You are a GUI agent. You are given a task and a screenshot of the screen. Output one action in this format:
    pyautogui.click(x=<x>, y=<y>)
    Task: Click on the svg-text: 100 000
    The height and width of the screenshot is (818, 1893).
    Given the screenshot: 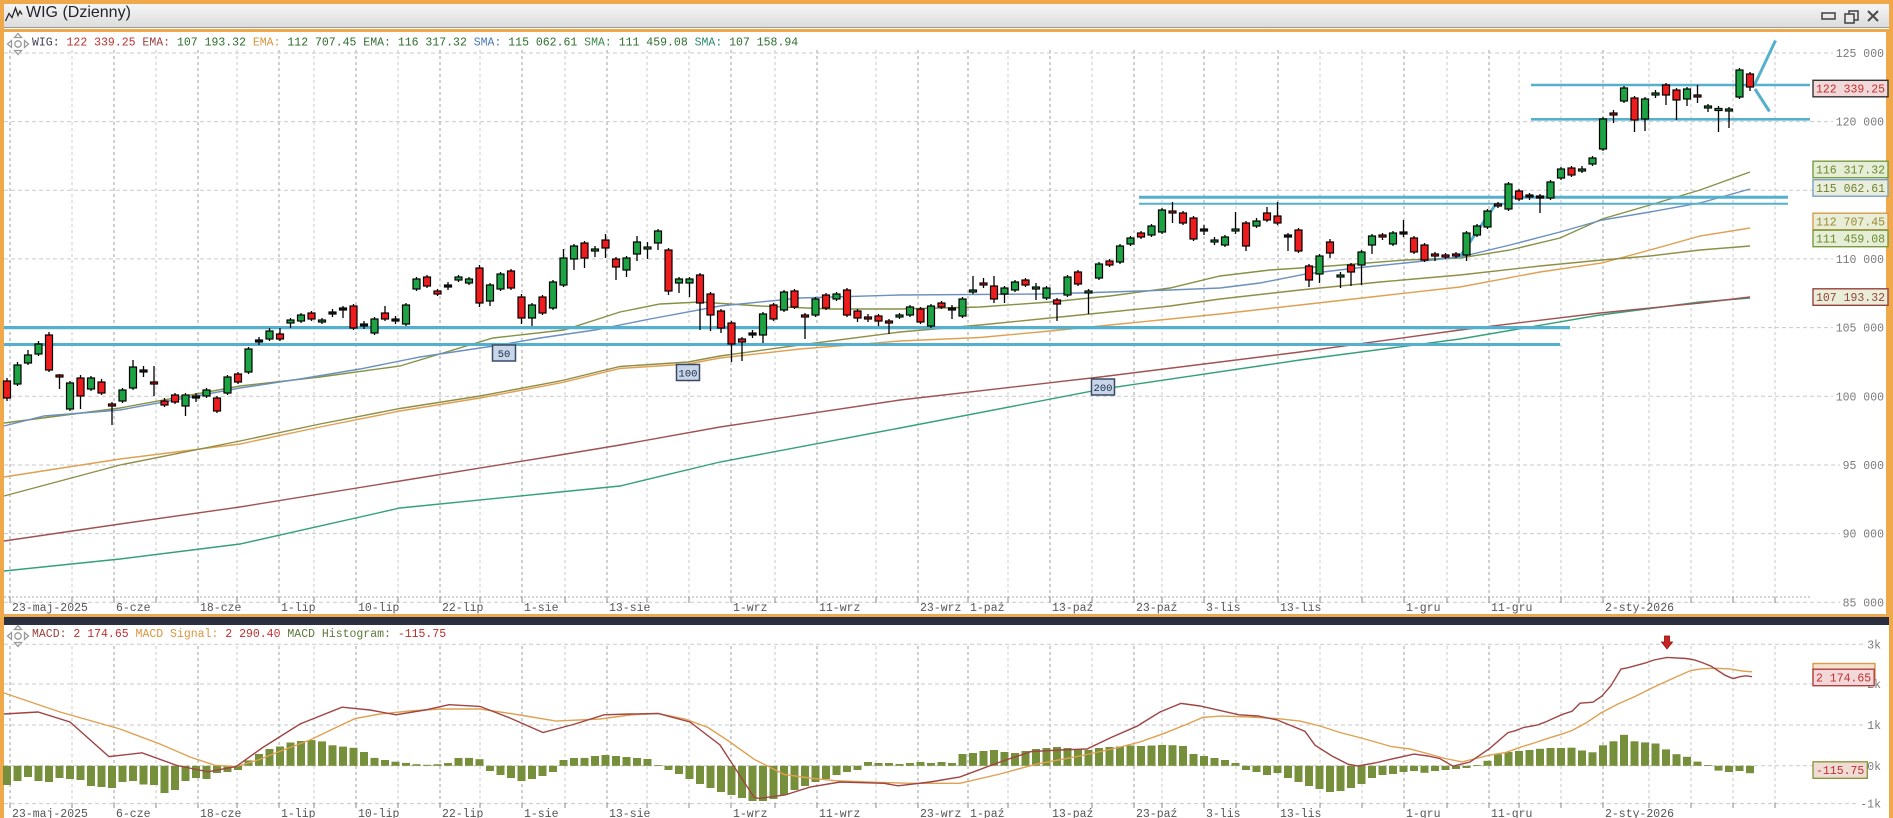 What is the action you would take?
    pyautogui.click(x=1860, y=397)
    